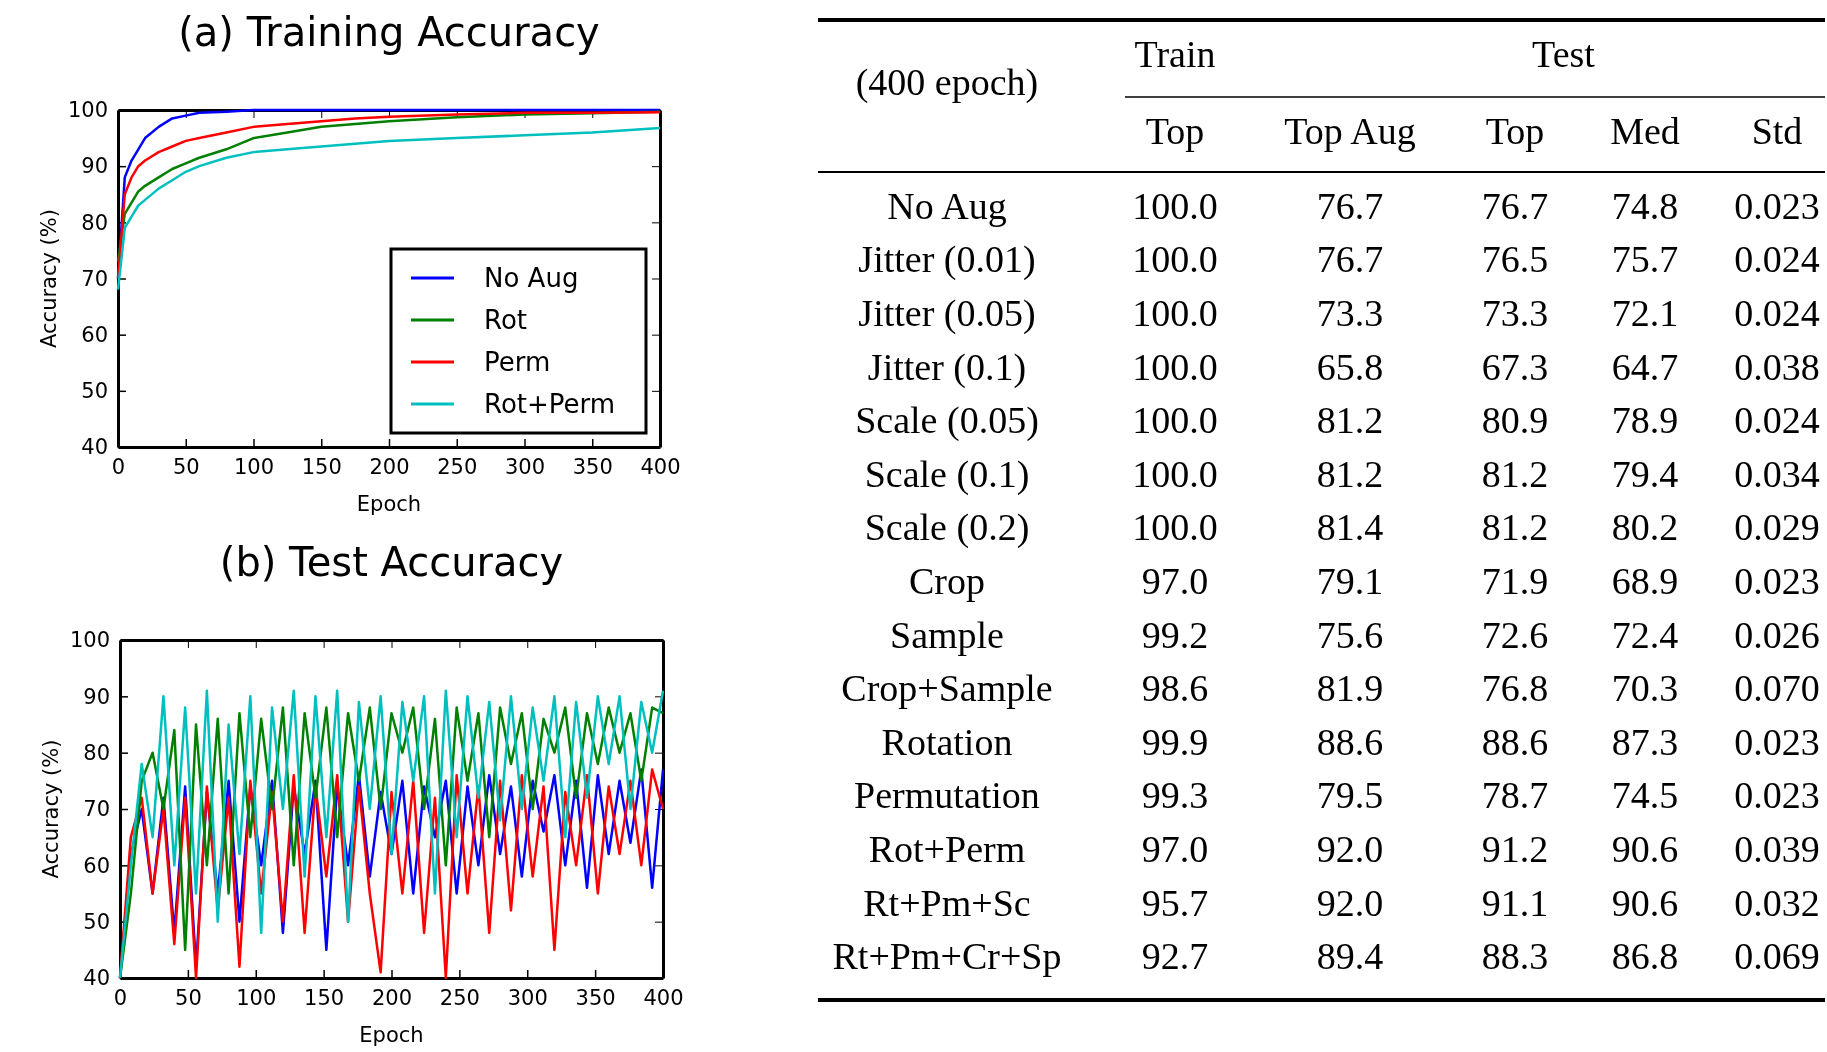 The width and height of the screenshot is (1827, 1052). I want to click on x-tick-label: 200, so click(392, 997).